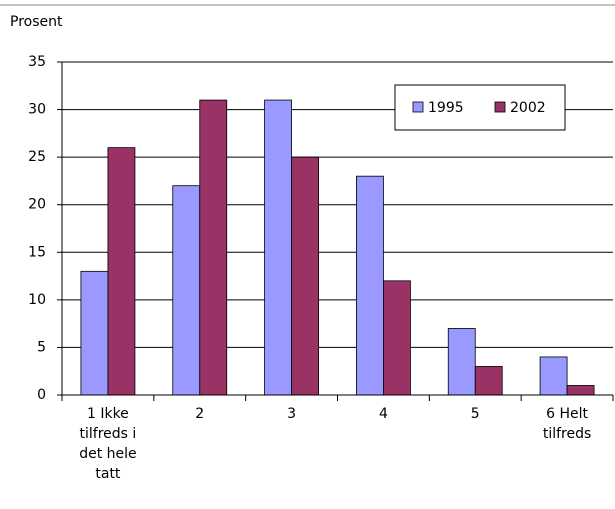 The image size is (615, 509). I want to click on x-tick-label: 2, so click(200, 414).